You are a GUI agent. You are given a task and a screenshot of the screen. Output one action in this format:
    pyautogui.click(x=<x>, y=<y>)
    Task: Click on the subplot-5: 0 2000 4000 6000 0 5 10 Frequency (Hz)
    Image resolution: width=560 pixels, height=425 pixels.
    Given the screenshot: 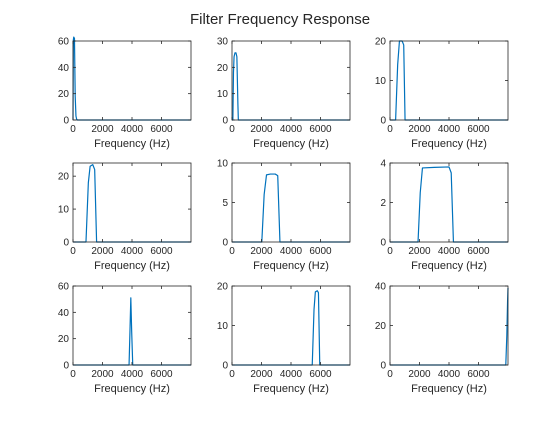 What is the action you would take?
    pyautogui.click(x=284, y=215)
    